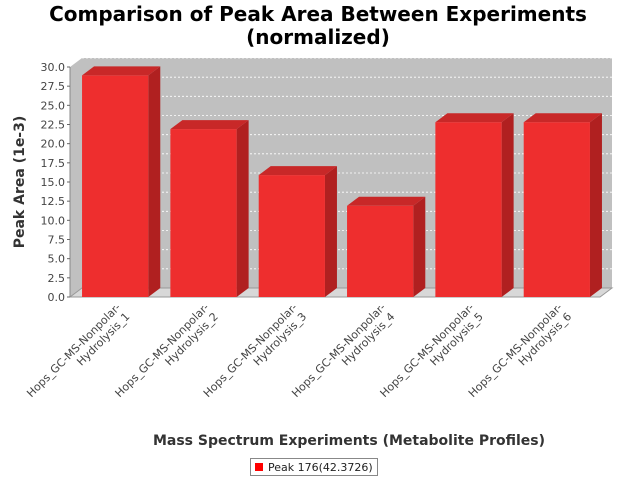 The image size is (640, 480). I want to click on y-tick-label: 10.0, so click(53, 220).